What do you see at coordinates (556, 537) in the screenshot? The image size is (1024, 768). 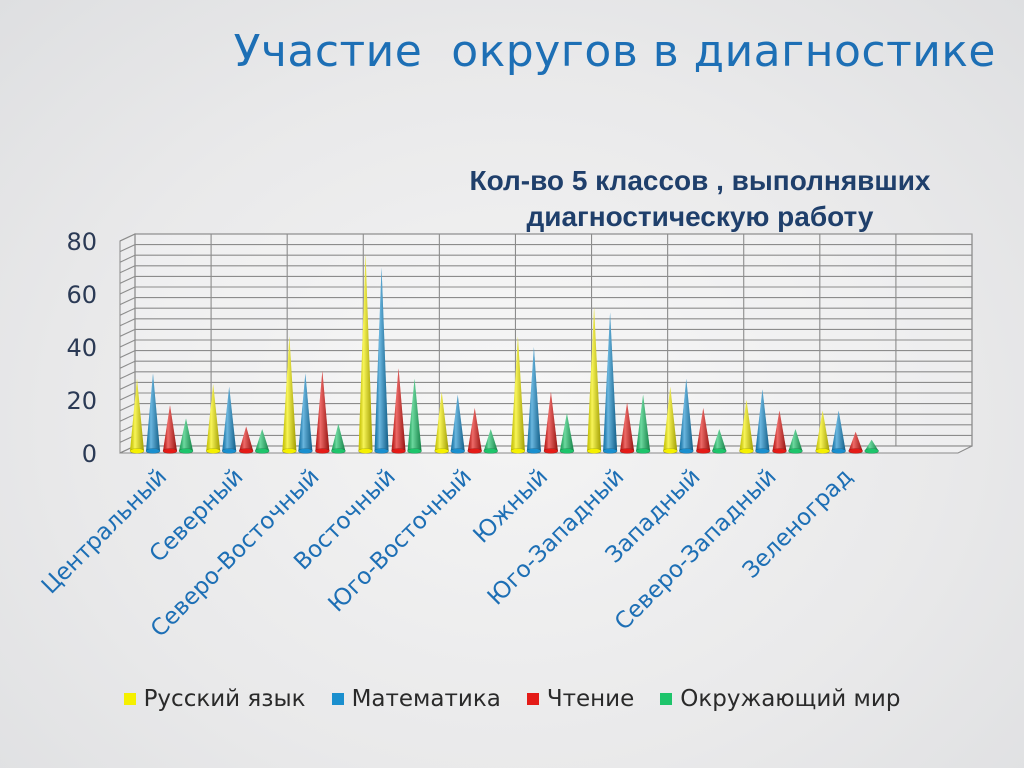 I see `x-category-label: Юго-Западный` at bounding box center [556, 537].